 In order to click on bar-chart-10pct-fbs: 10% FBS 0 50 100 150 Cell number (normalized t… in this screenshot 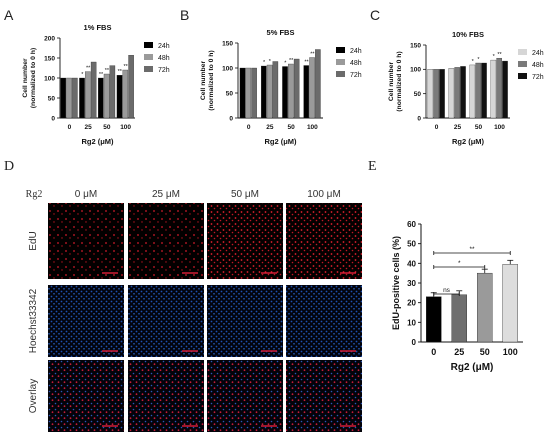, I will do `click(466, 88)`.